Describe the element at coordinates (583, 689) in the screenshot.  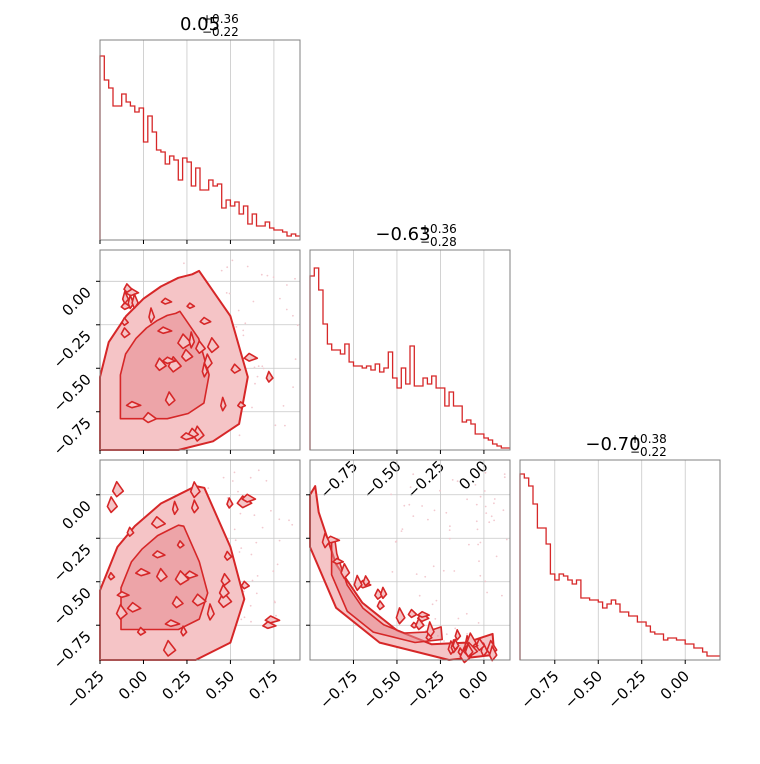
I see `xtick-label-1: −0.50` at that location.